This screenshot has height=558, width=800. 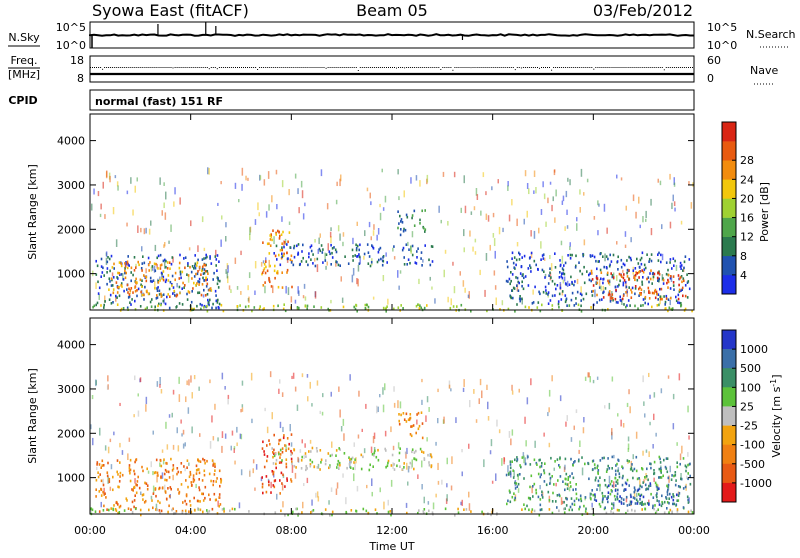 I want to click on y-tick-label: 1000, so click(x=71, y=478).